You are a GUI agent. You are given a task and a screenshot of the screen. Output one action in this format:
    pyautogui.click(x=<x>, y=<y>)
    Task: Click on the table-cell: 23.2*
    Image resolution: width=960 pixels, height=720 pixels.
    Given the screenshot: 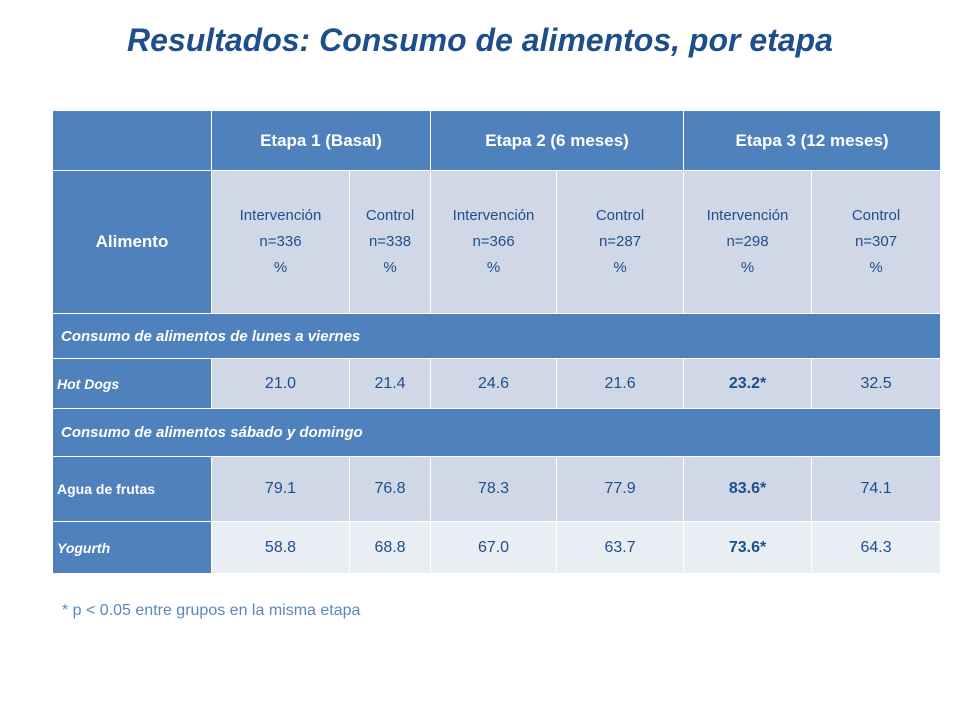 What is the action you would take?
    pyautogui.click(x=748, y=383)
    